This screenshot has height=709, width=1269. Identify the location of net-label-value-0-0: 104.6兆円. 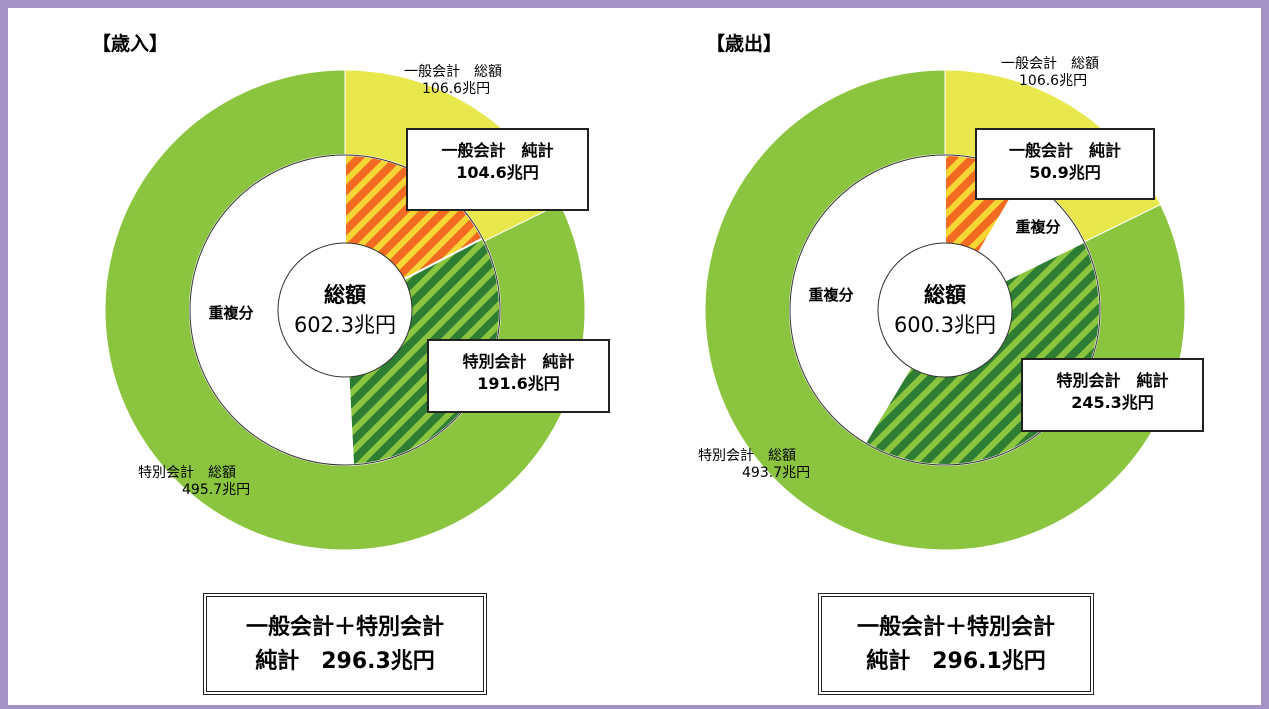
(497, 172).